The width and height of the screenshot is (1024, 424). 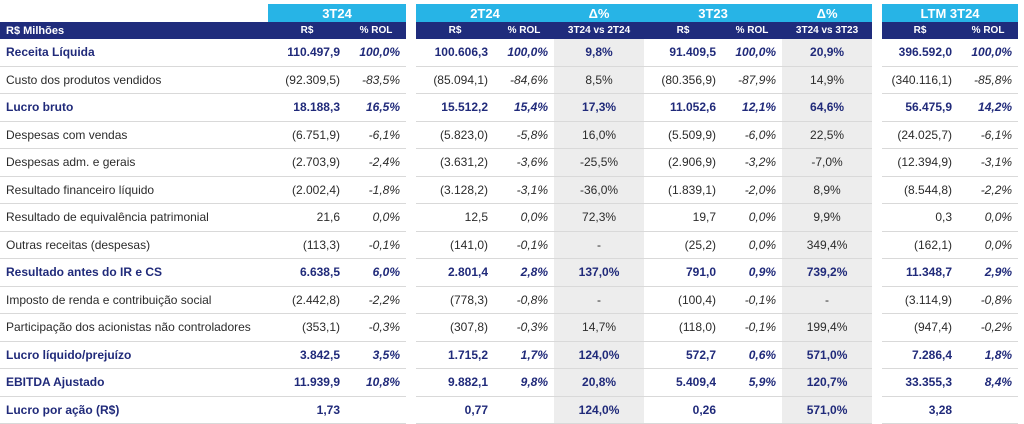 What do you see at coordinates (376, 382) in the screenshot?
I see `rol-percent-cell: 10,8%` at bounding box center [376, 382].